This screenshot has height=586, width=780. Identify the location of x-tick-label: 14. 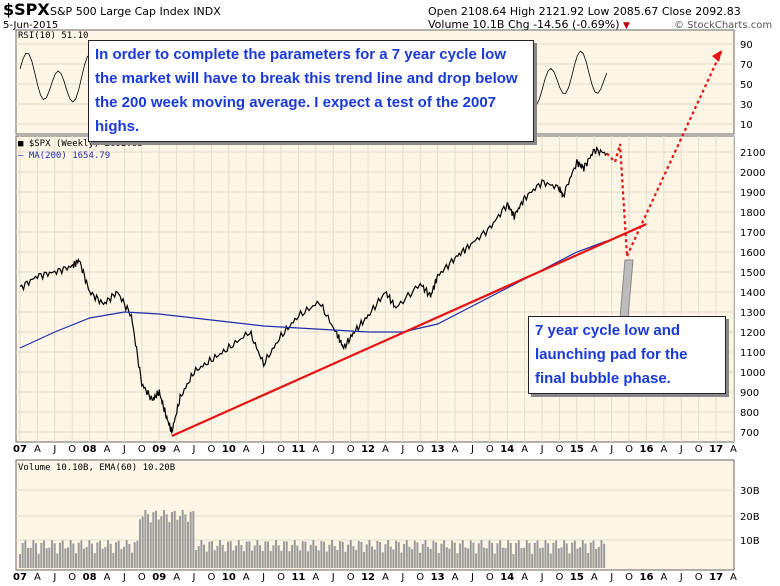
(507, 449).